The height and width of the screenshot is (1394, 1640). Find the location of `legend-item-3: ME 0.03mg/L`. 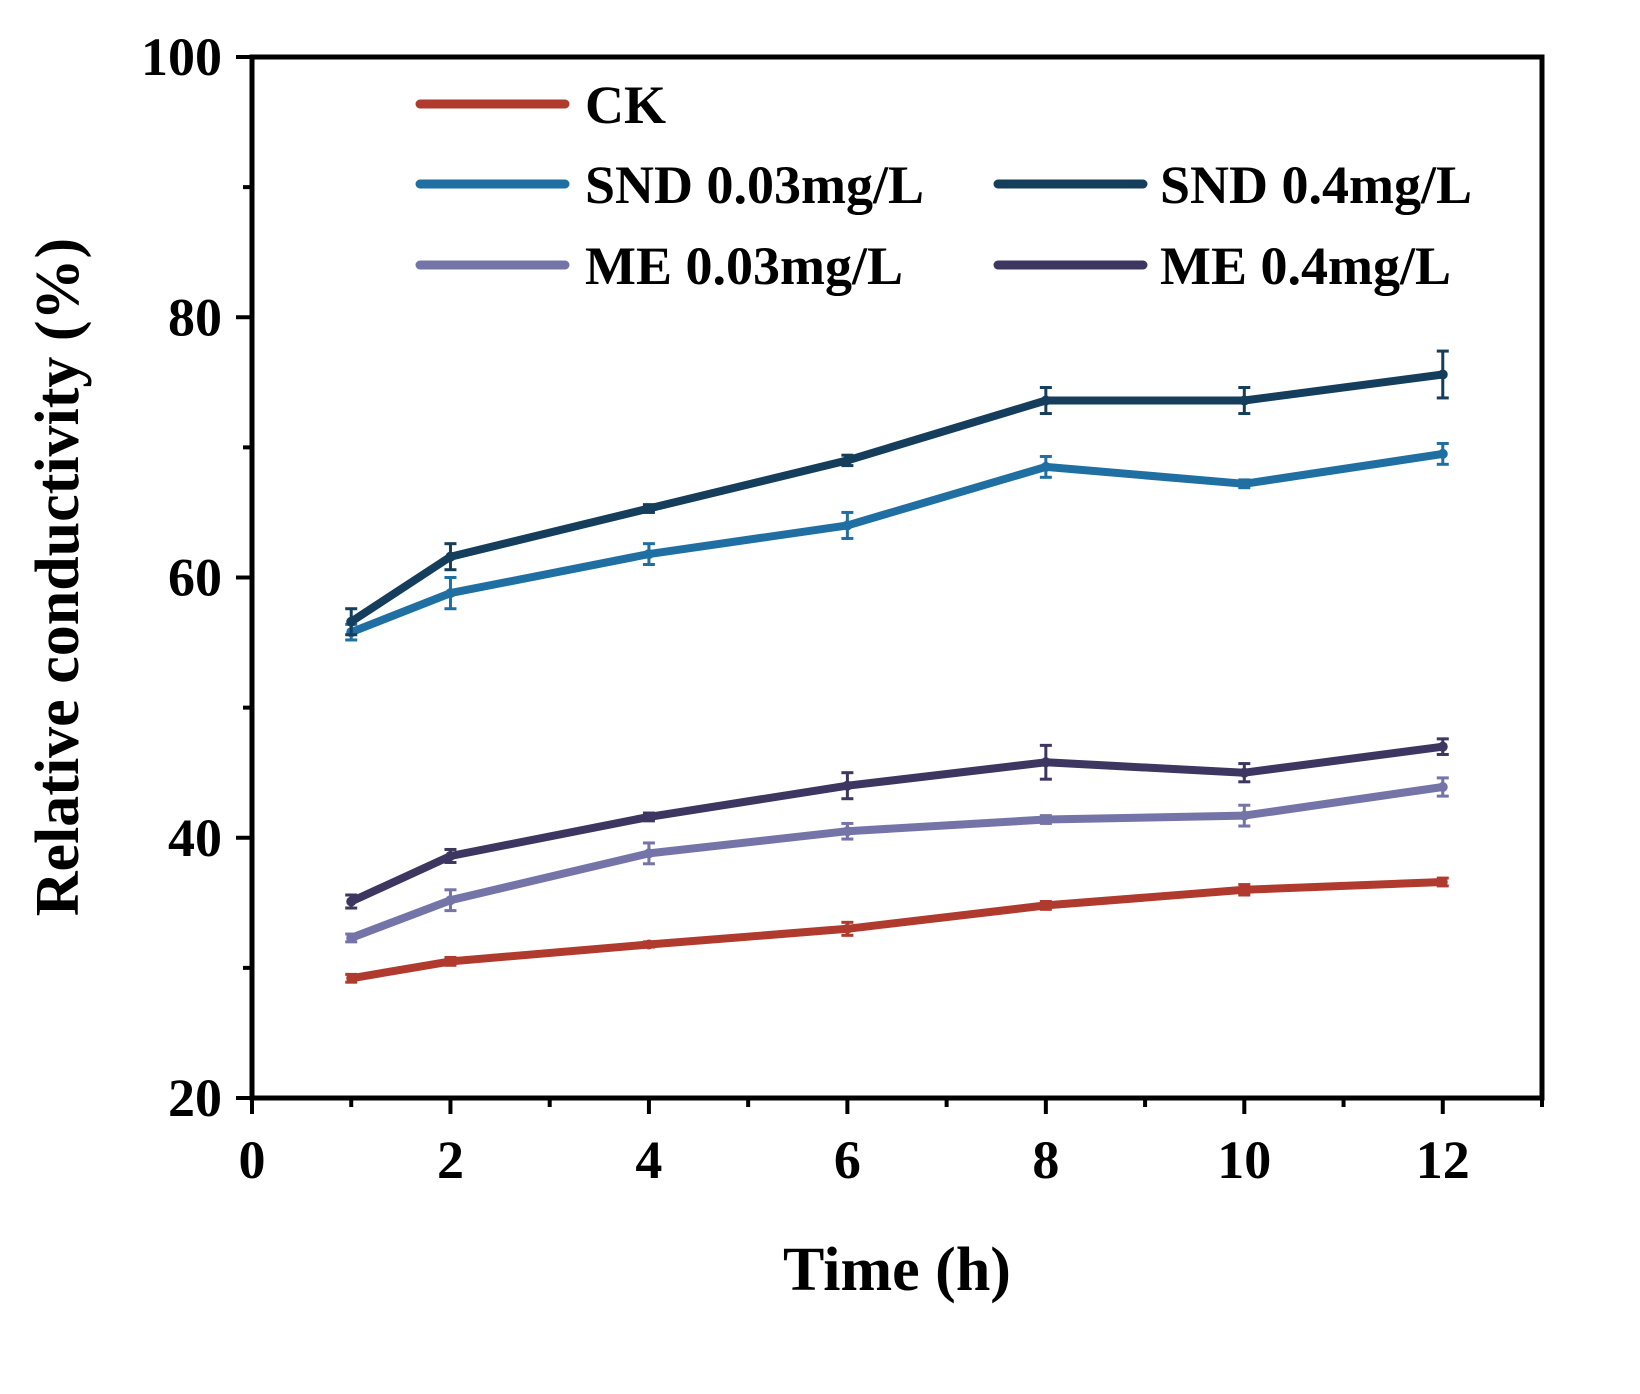

legend-item-3: ME 0.03mg/L is located at coordinates (659, 266).